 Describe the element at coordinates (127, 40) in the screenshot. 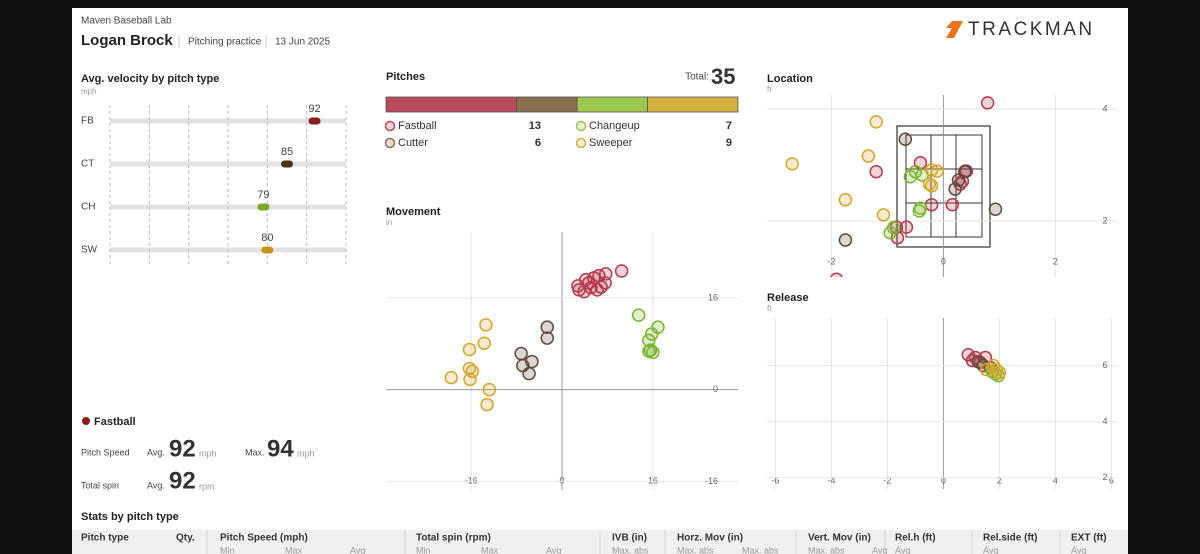

I see `player-name: Logan Brock` at that location.